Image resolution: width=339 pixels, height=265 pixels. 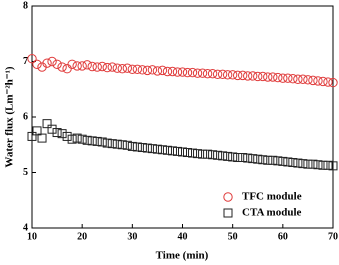 I want to click on y-tick-label: 6, so click(x=25, y=116).